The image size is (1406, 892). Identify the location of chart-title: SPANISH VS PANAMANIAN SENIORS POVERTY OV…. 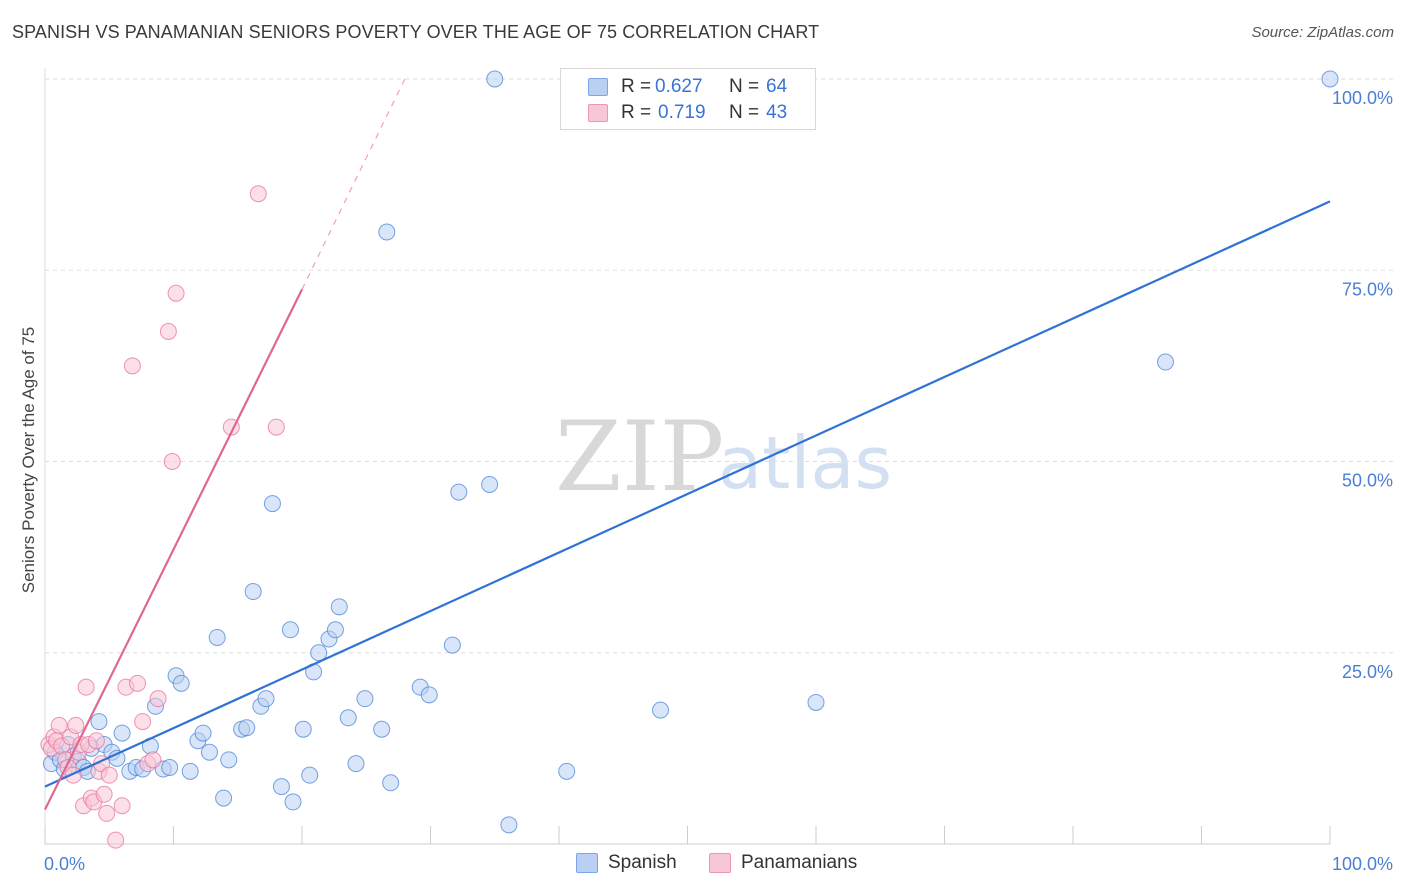
(416, 32).